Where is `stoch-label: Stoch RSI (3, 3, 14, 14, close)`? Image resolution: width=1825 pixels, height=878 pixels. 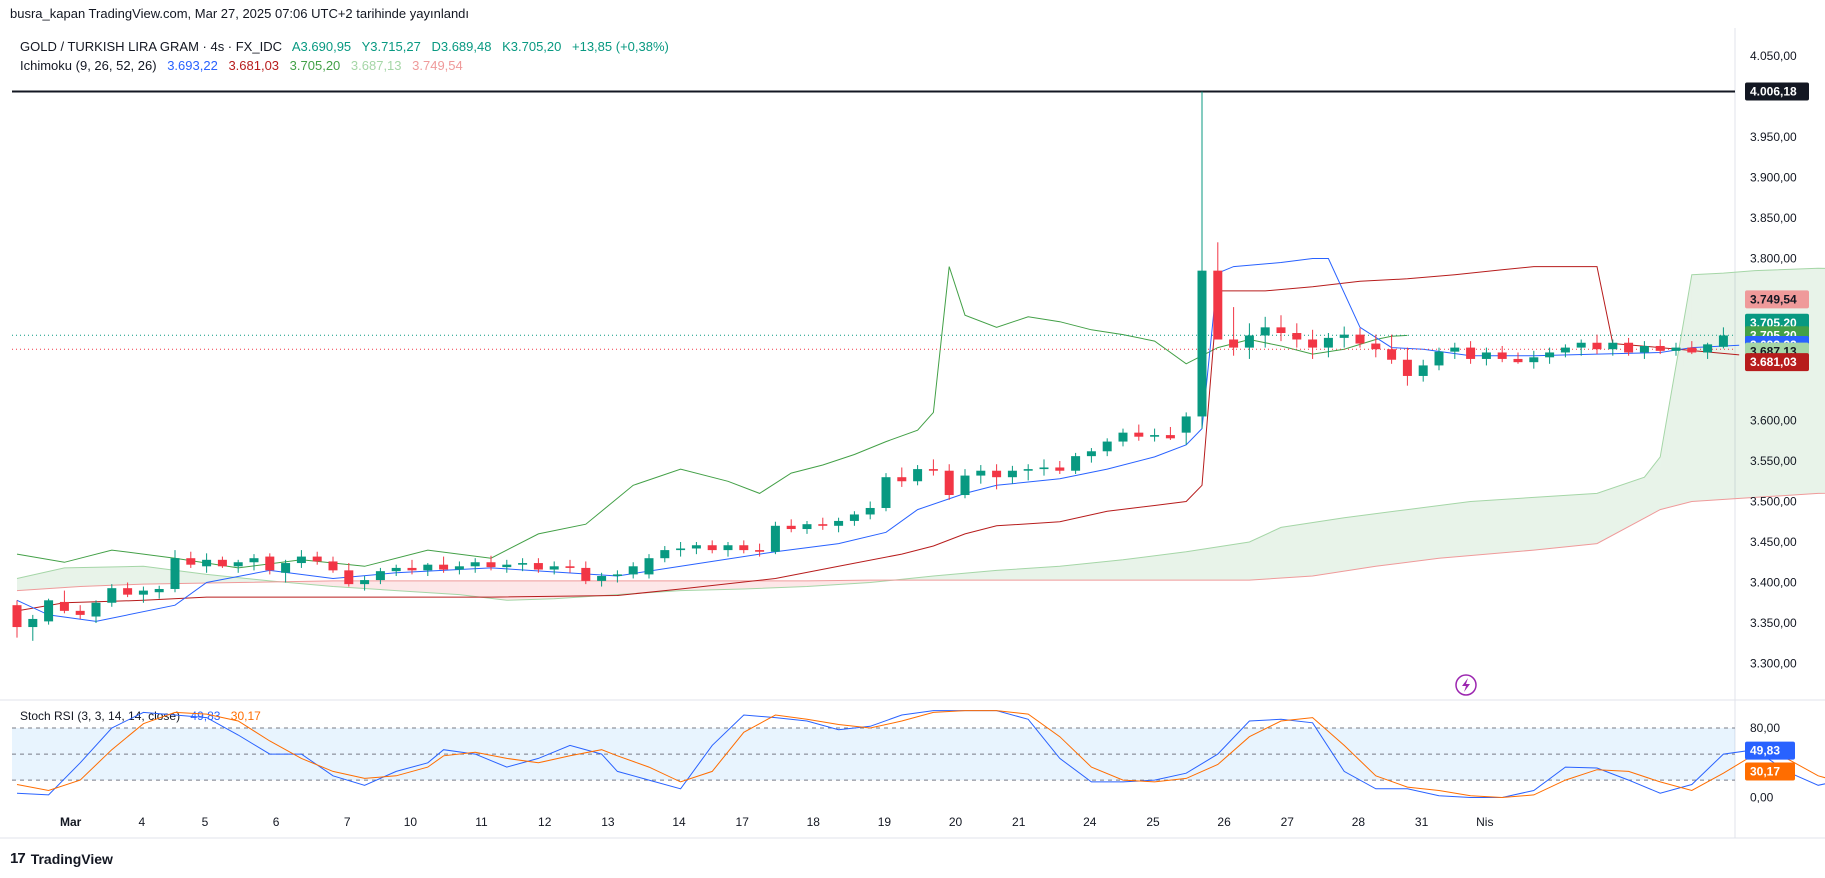 stoch-label: Stoch RSI (3, 3, 14, 14, close) is located at coordinates (100, 716).